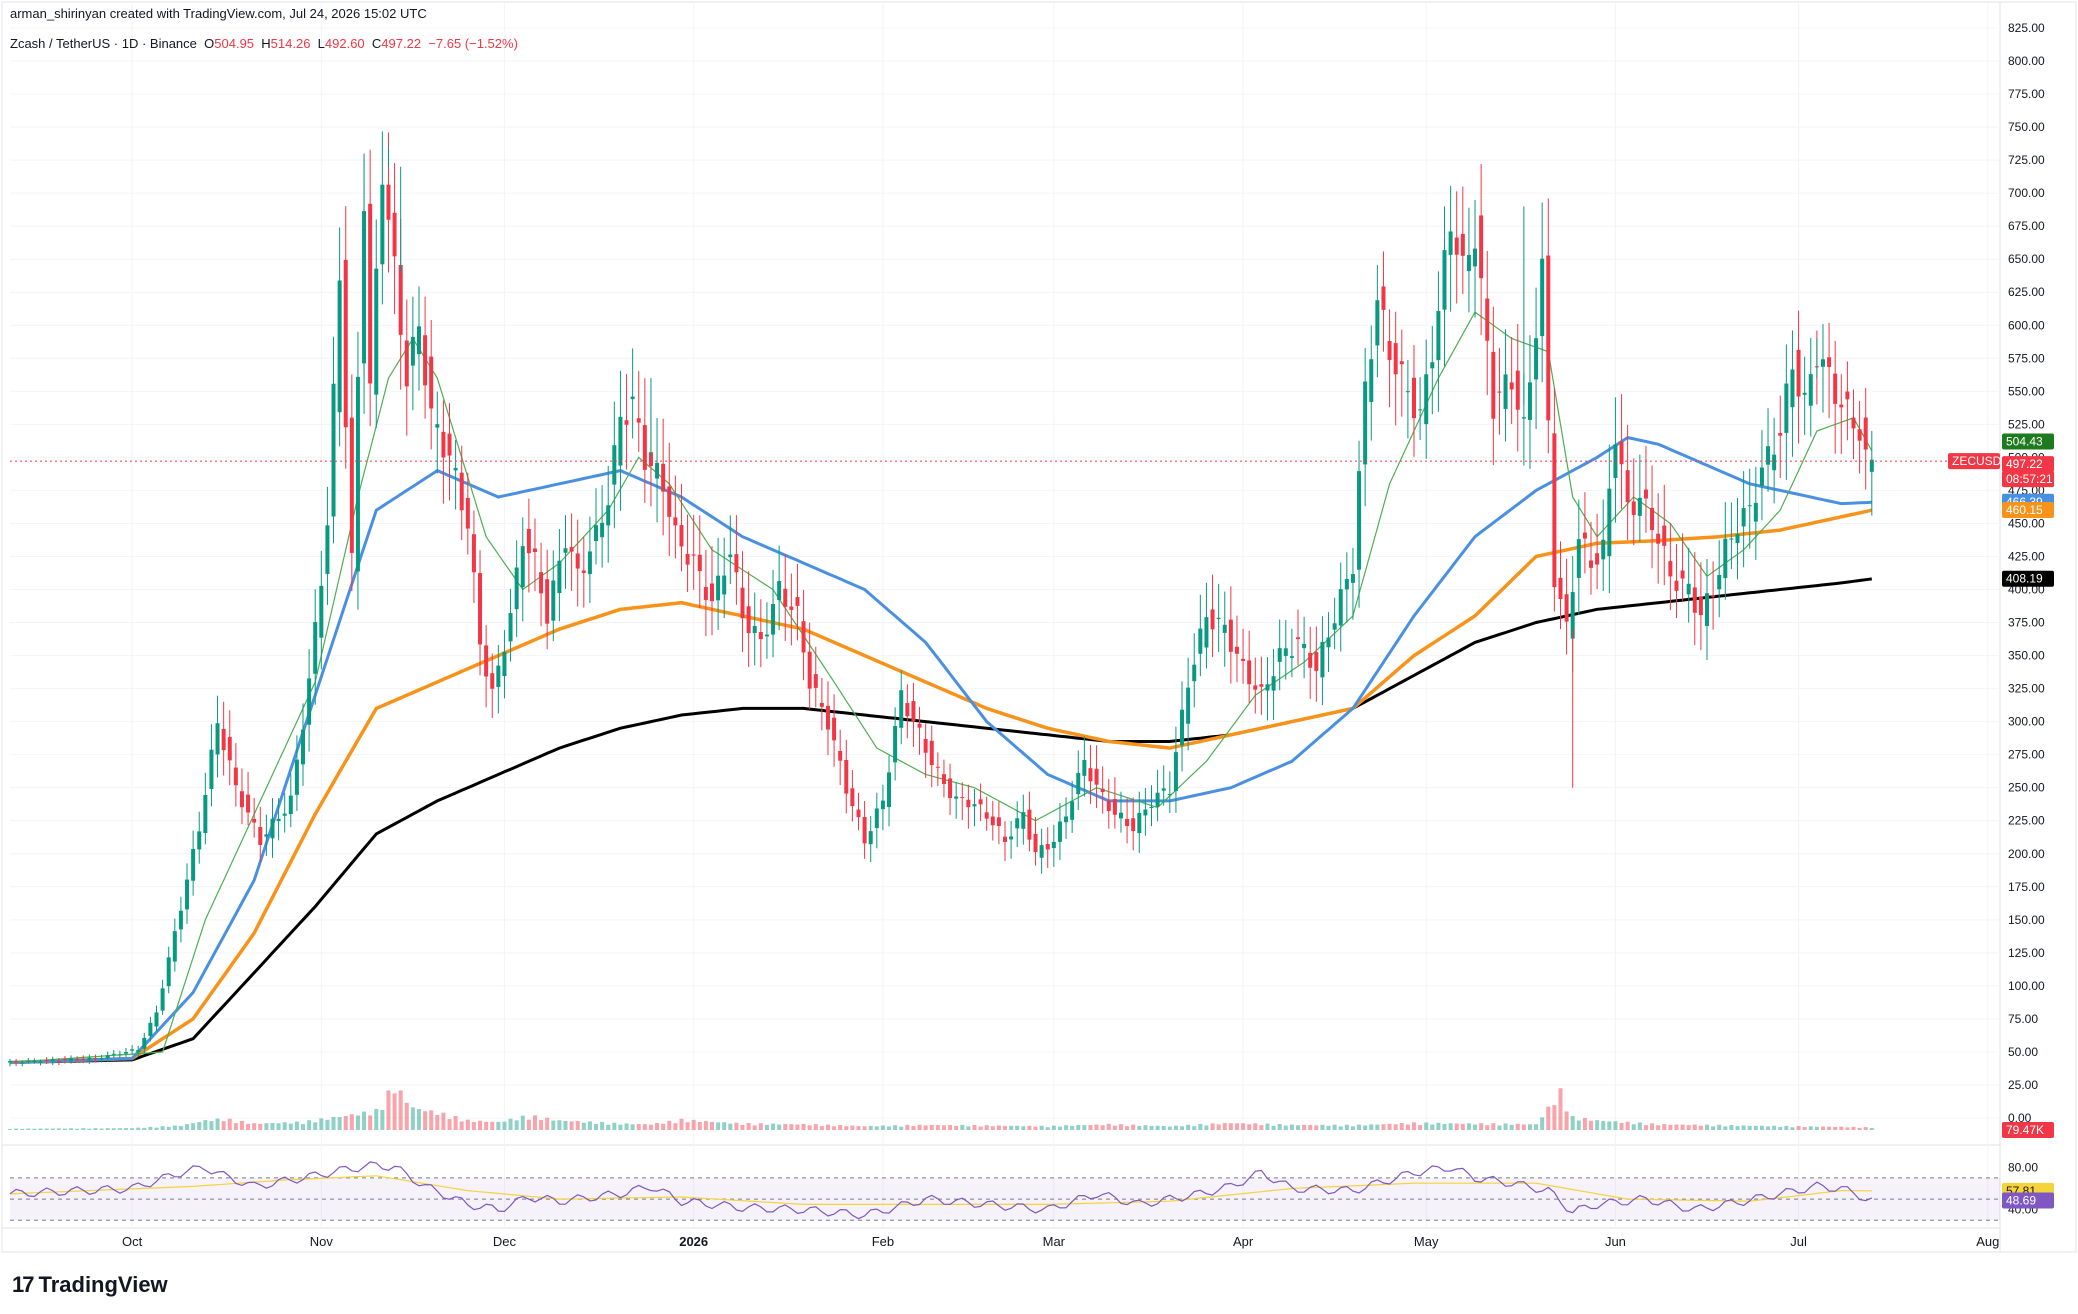  I want to click on tradingview-logo: 17 TradingView, so click(90, 1285).